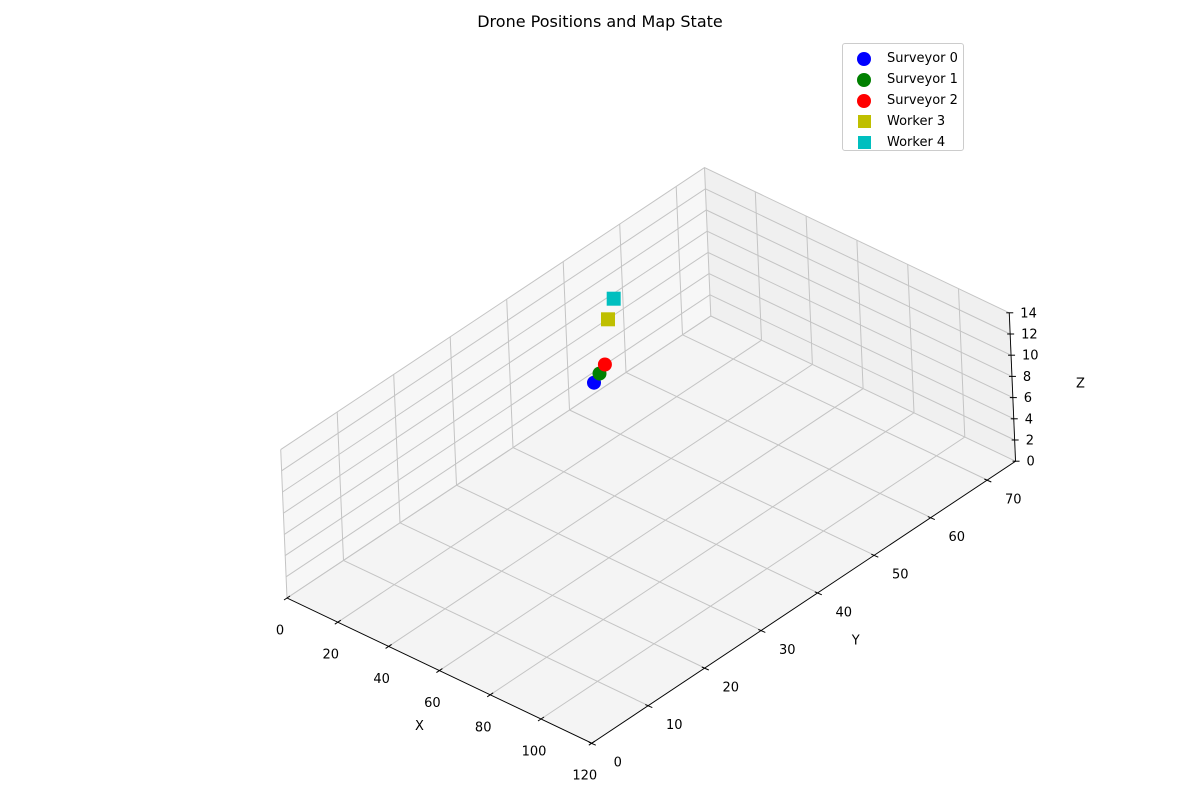 This screenshot has height=800, width=1200. What do you see at coordinates (674, 725) in the screenshot?
I see `y-tick-label: 10` at bounding box center [674, 725].